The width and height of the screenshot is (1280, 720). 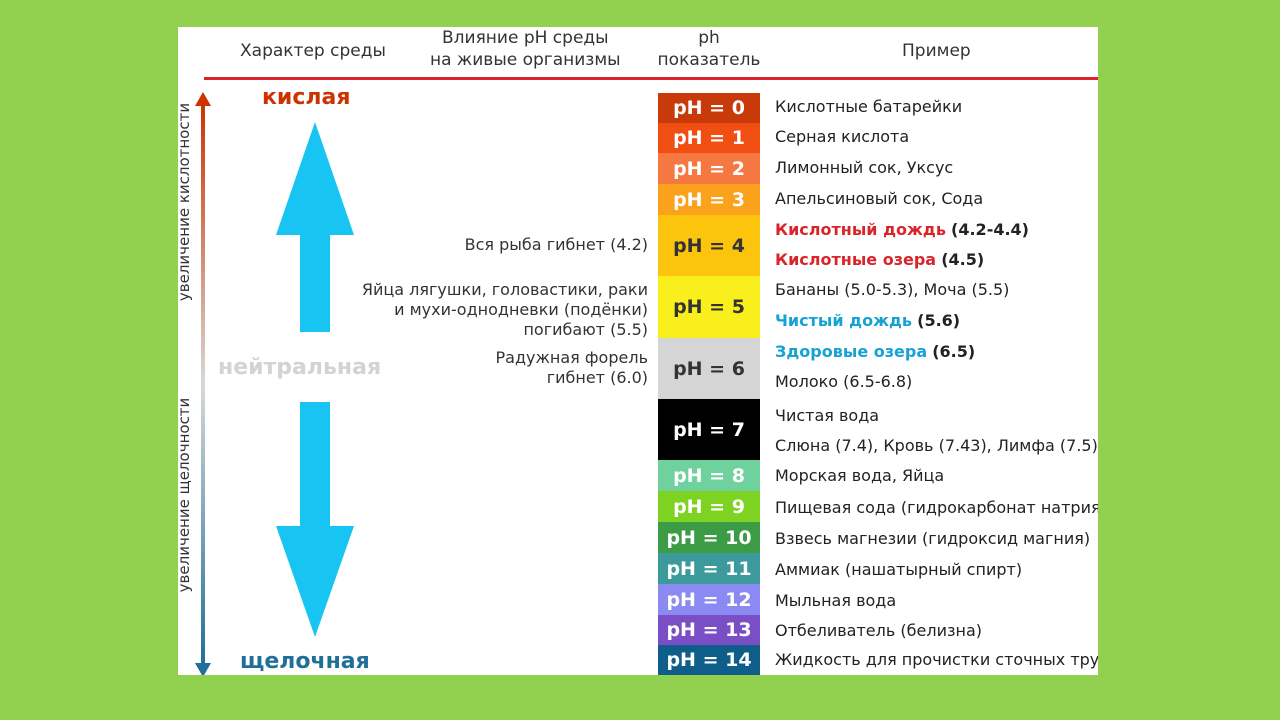 I want to click on example-acid-lakes: Кислотные озера (4.5), so click(x=880, y=259).